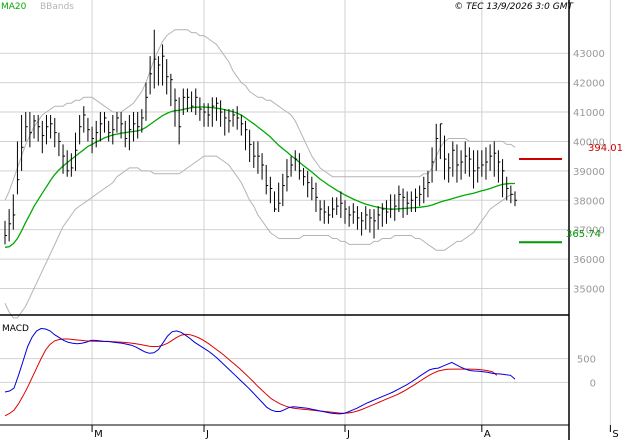 This screenshot has height=444, width=627. Describe the element at coordinates (589, 201) in the screenshot. I see `price-tick-label: 38000` at that location.